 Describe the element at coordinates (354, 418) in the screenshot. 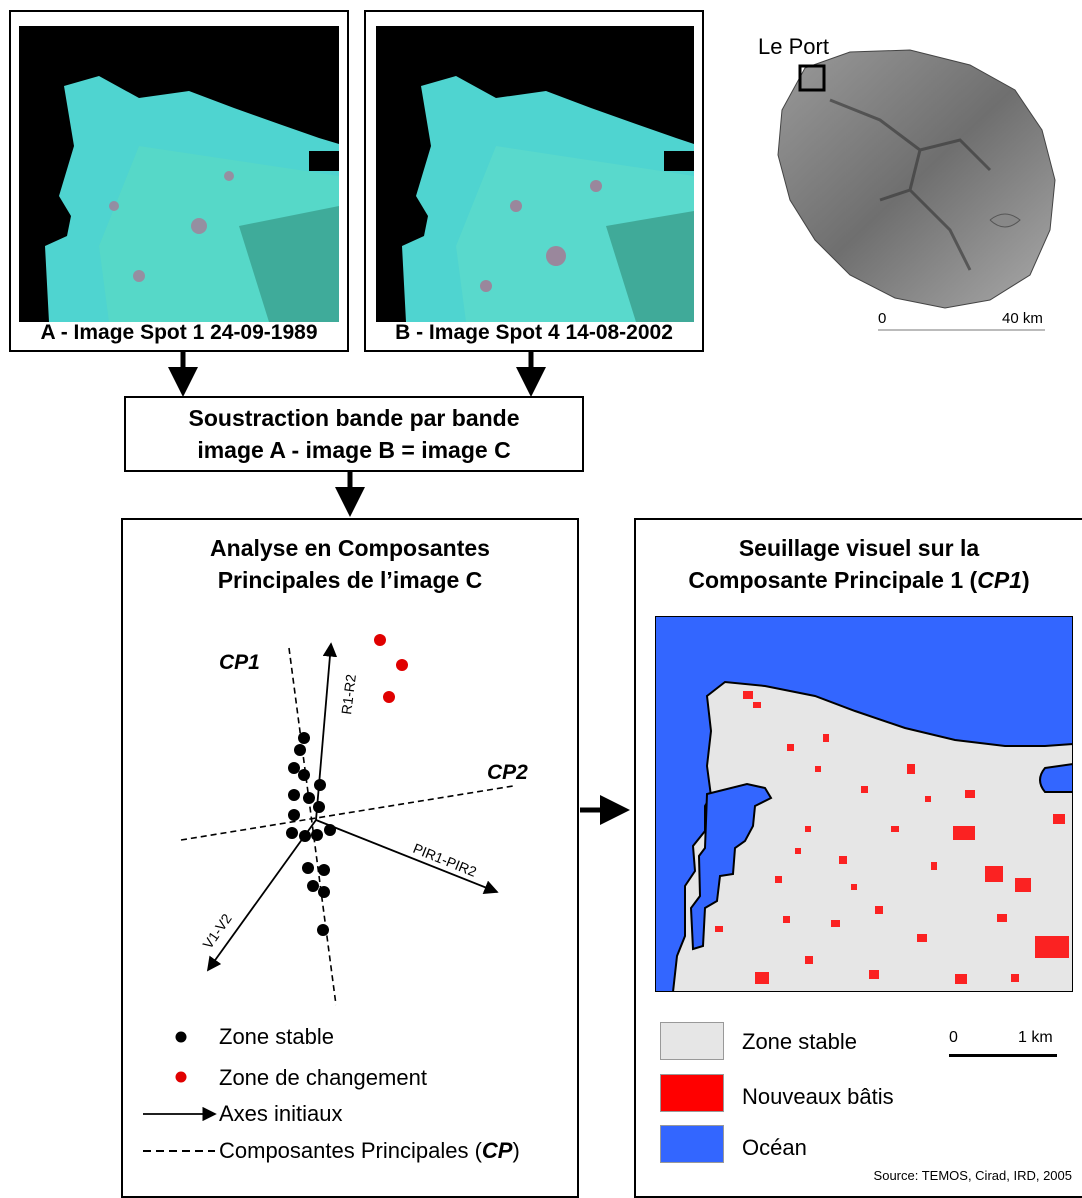

I see `subtraction-line-1: Soustraction bande par bande` at that location.